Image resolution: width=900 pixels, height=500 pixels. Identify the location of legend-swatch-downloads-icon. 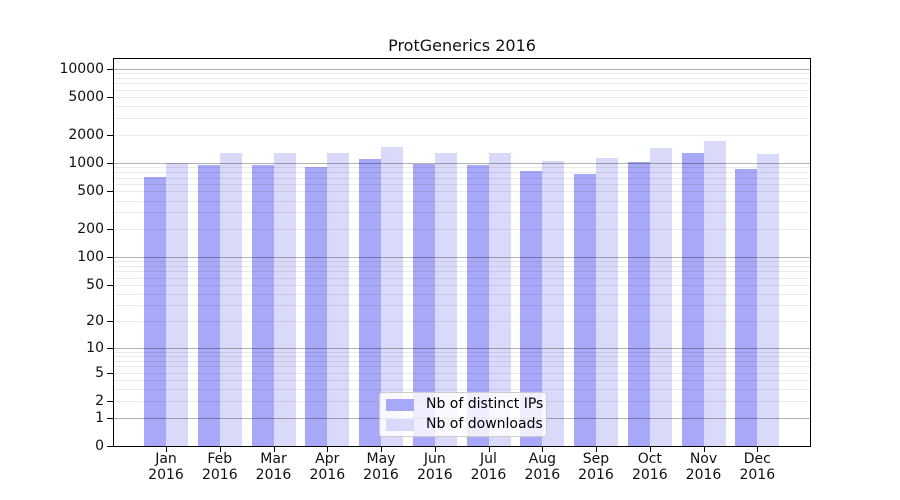
(400, 424).